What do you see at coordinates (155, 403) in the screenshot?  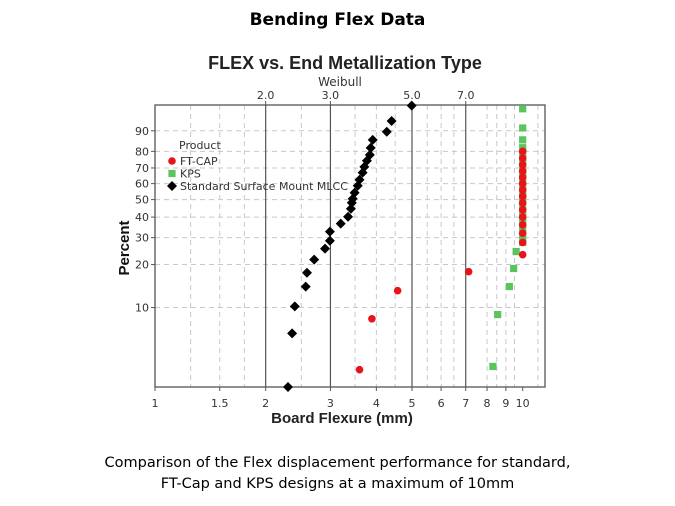 I see `x-tick-label: 1` at bounding box center [155, 403].